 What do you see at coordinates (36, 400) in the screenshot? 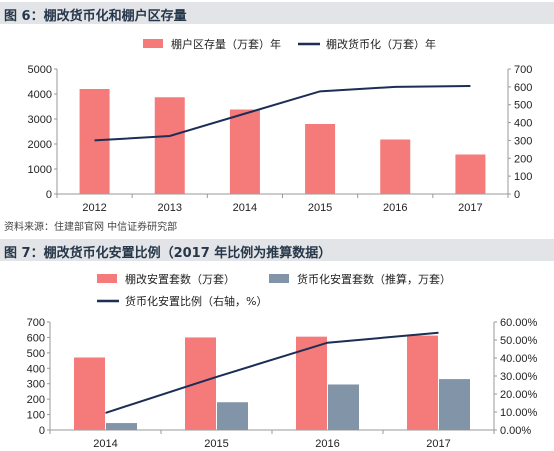
I see `chart2-left-tick-label: 200` at bounding box center [36, 400].